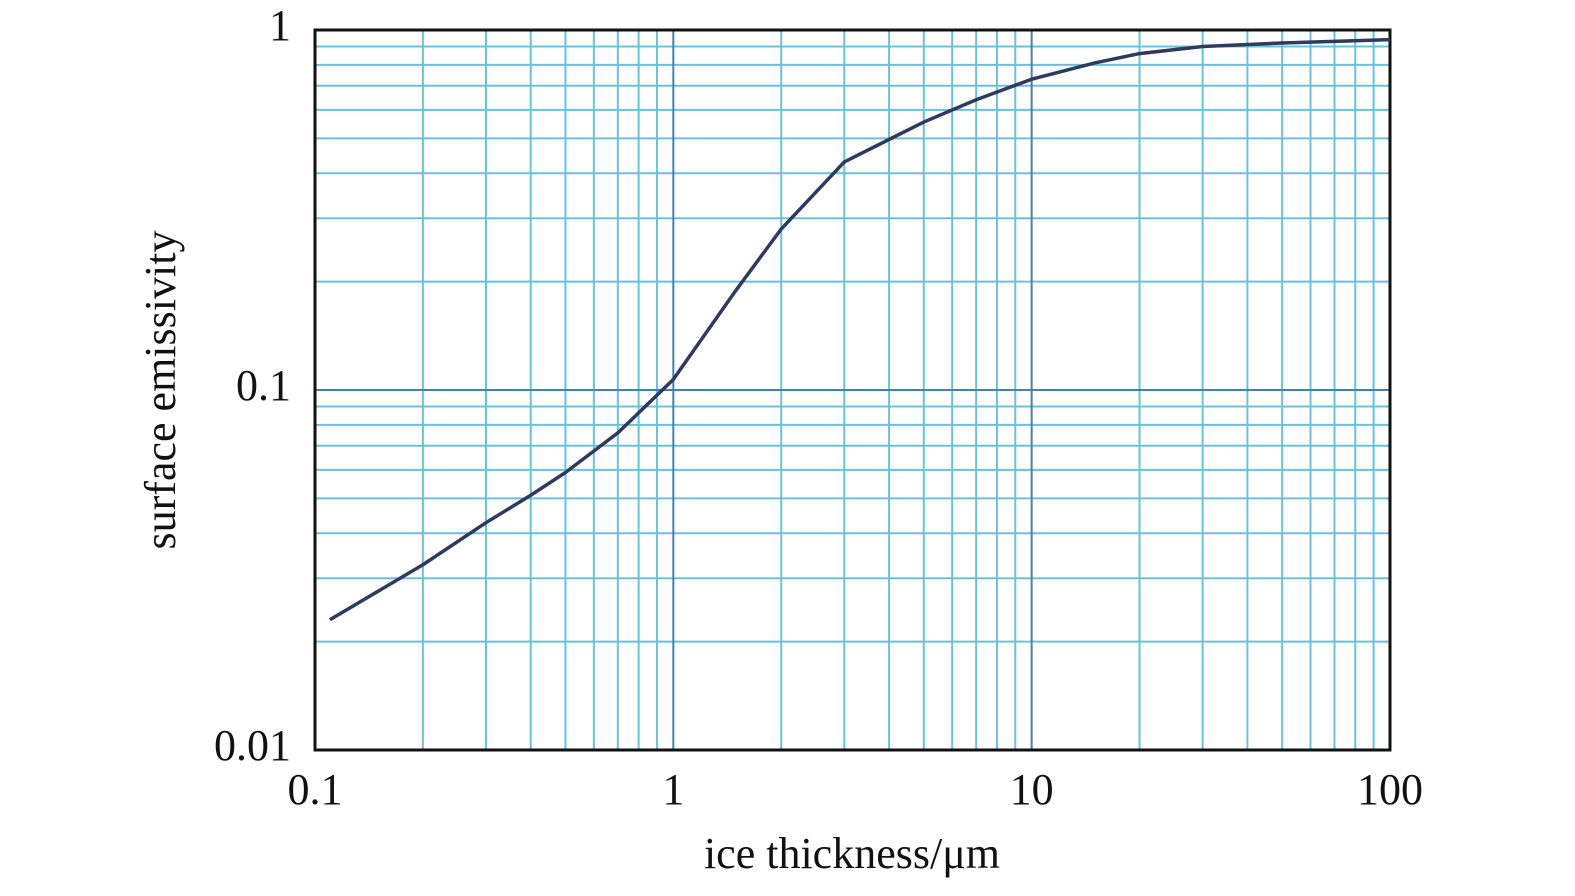 The height and width of the screenshot is (896, 1575). I want to click on x-tick-label: 1, so click(673, 789).